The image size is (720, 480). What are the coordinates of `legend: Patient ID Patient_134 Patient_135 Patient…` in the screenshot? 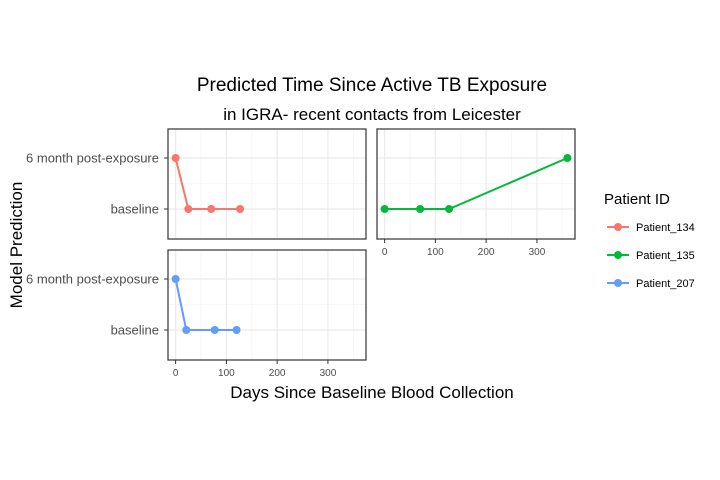 It's located at (649, 240).